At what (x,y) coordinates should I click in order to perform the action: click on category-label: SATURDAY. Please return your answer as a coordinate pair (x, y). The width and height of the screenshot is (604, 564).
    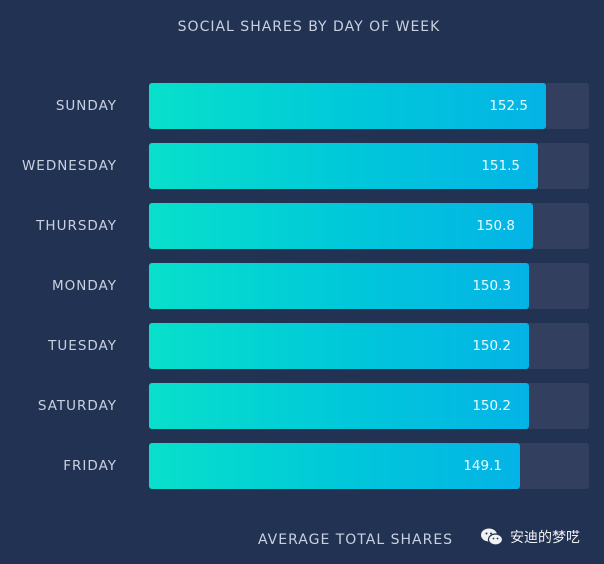
    Looking at the image, I should click on (77, 406).